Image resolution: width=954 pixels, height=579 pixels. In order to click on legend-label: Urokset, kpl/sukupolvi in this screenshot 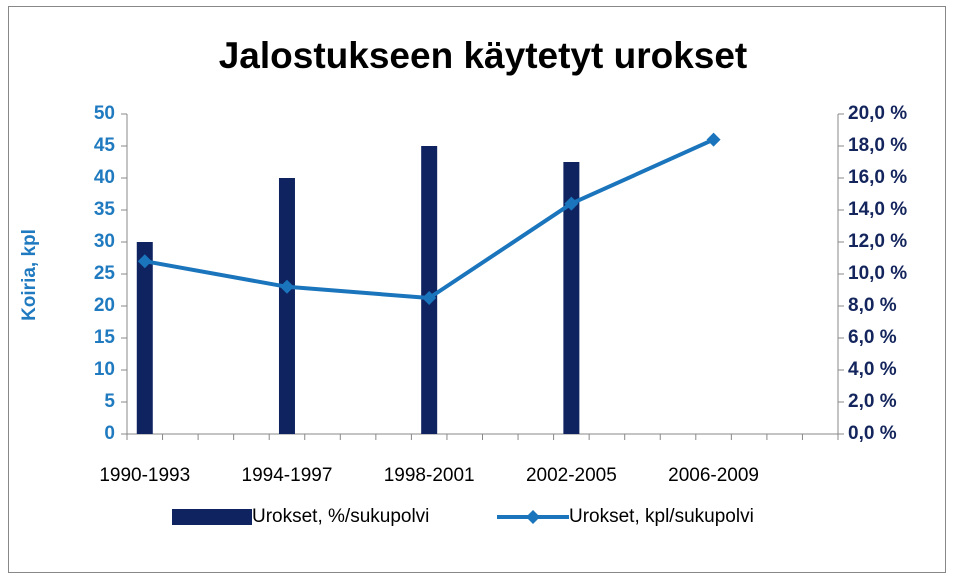, I will do `click(661, 516)`.